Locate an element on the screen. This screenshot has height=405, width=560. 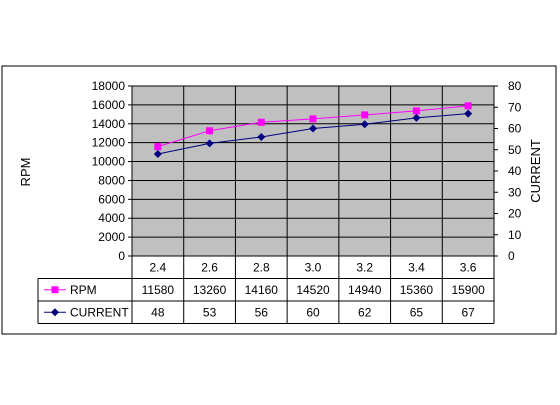
x-tick-label: 3.4 is located at coordinates (416, 267).